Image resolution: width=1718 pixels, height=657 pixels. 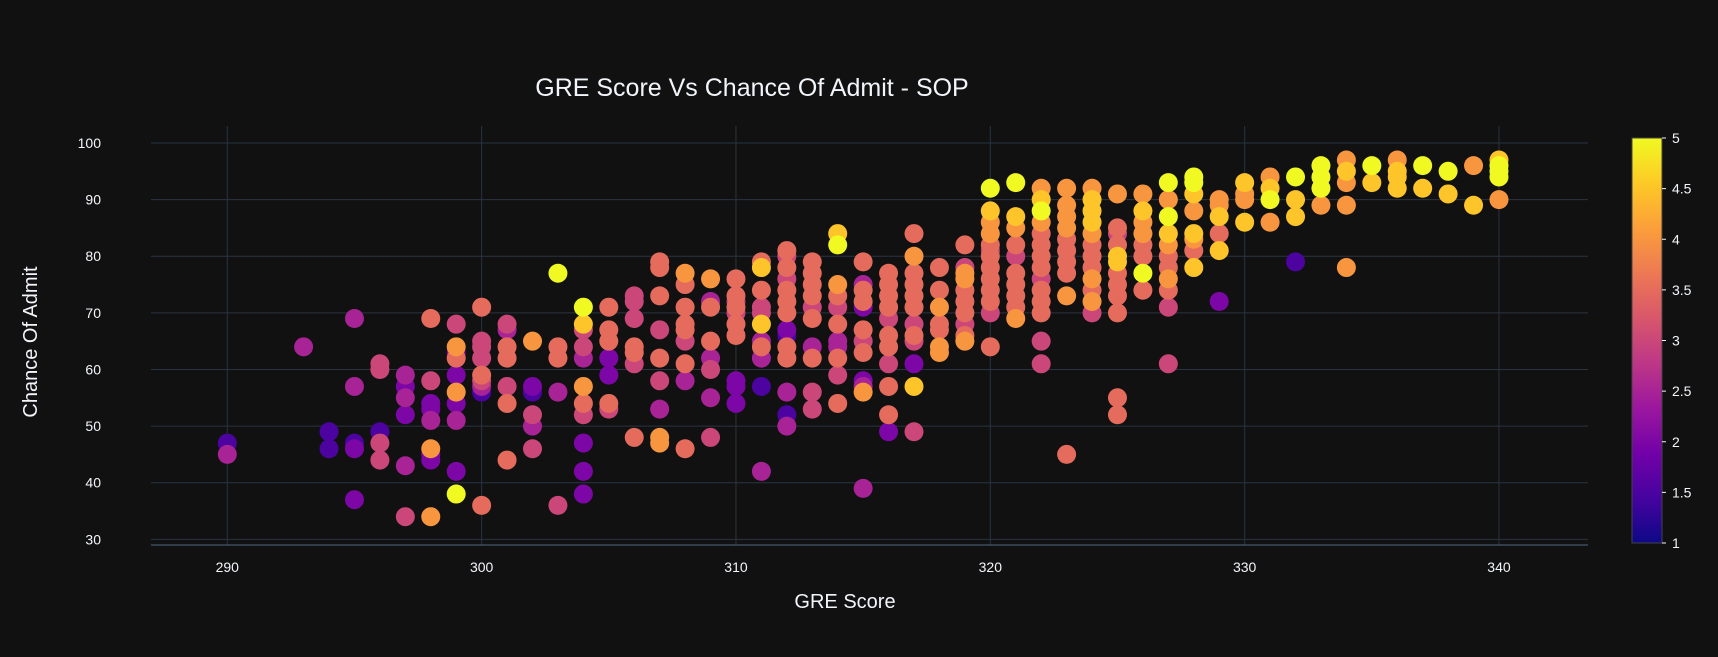 I want to click on chart-title: GRE Score Vs Chance Of Admit - SOP, so click(x=751, y=88).